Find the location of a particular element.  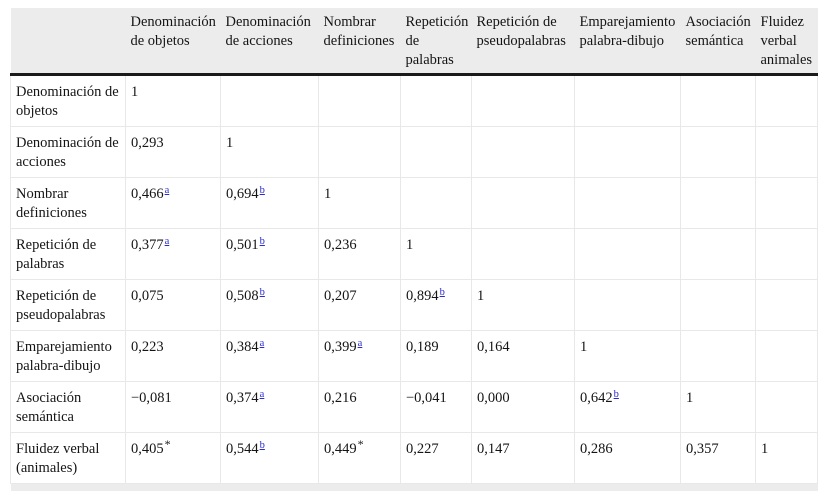

value-cell: 0,399a is located at coordinates (360, 356).